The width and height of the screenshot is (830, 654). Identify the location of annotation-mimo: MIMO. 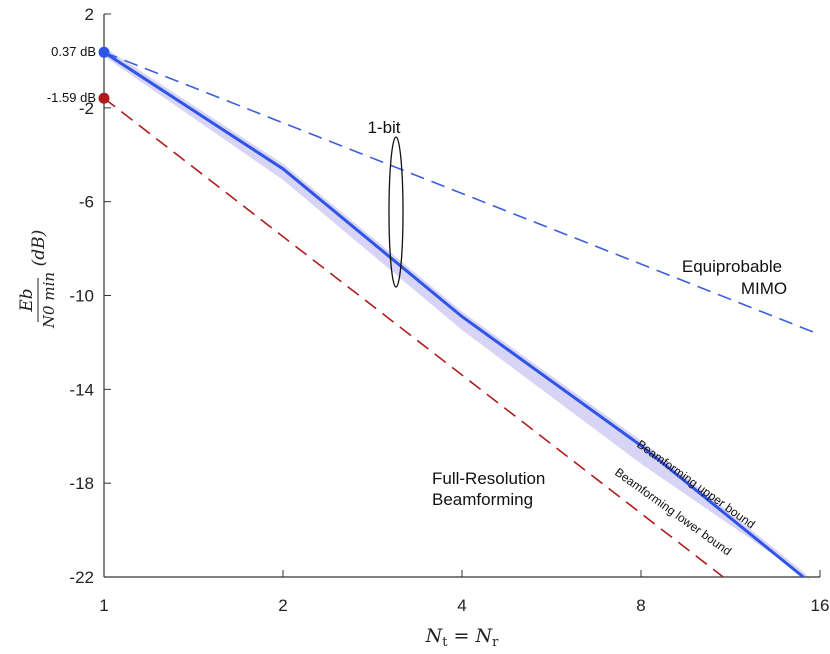
(764, 288).